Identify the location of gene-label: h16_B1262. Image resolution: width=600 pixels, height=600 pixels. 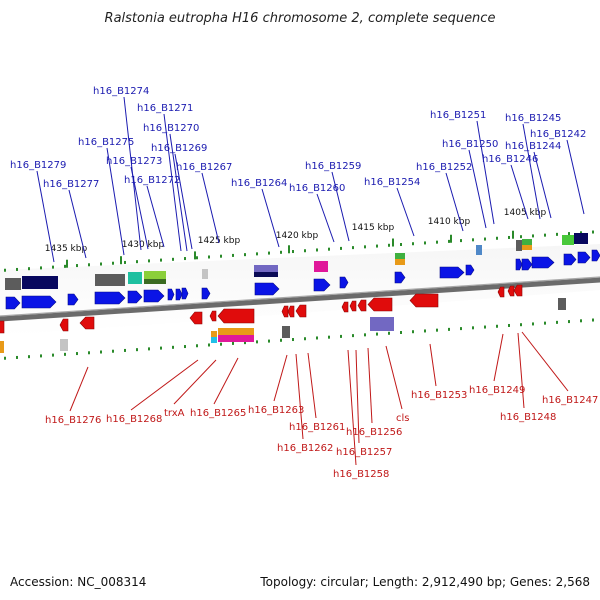
(305, 448).